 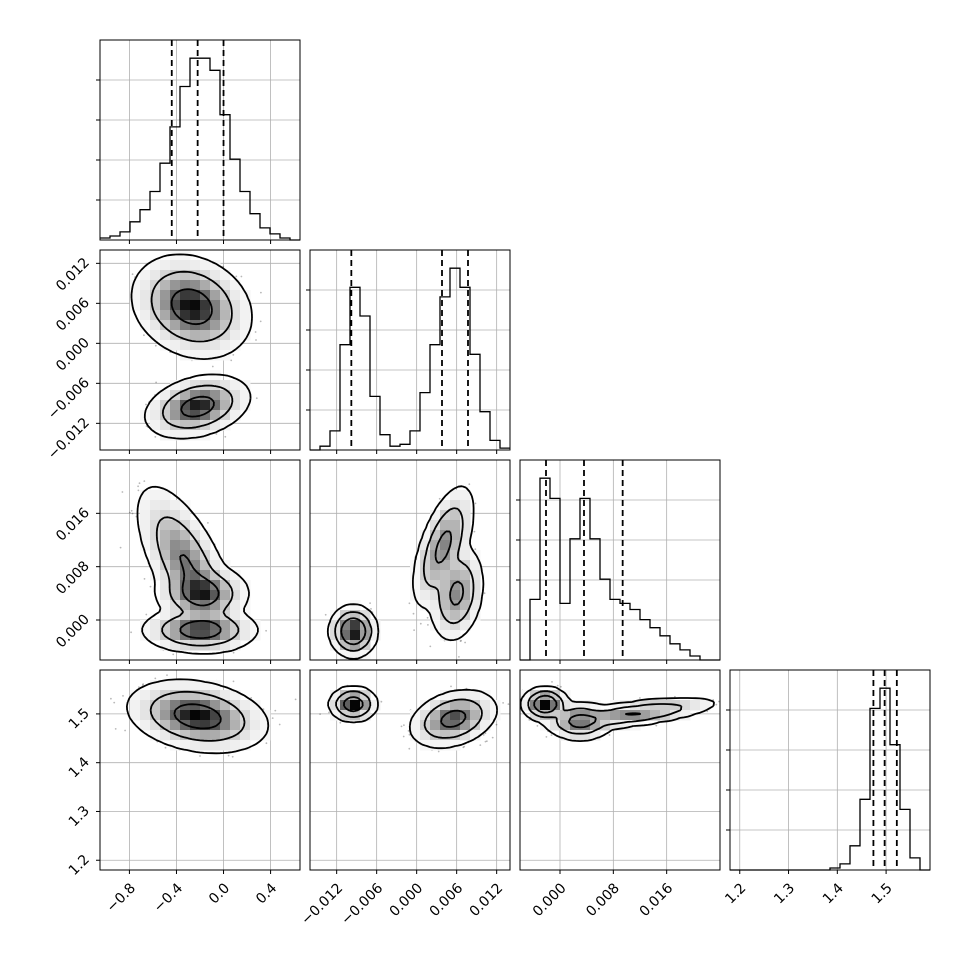 What do you see at coordinates (79, 816) in the screenshot?
I see `y-tick-label: 1.3` at bounding box center [79, 816].